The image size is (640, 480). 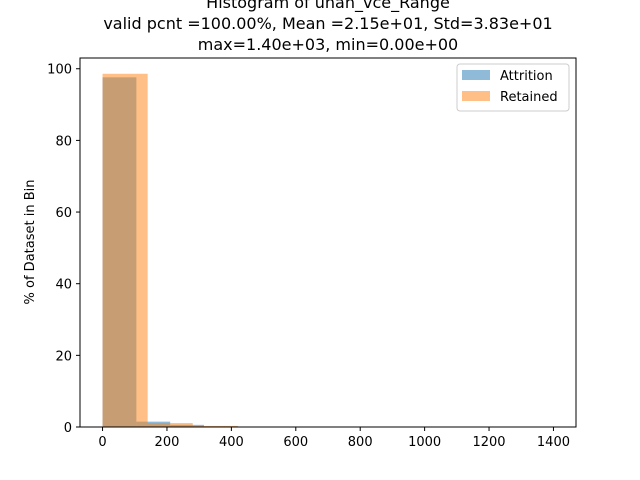 What do you see at coordinates (59, 70) in the screenshot?
I see `y-tick-label-5: 100` at bounding box center [59, 70].